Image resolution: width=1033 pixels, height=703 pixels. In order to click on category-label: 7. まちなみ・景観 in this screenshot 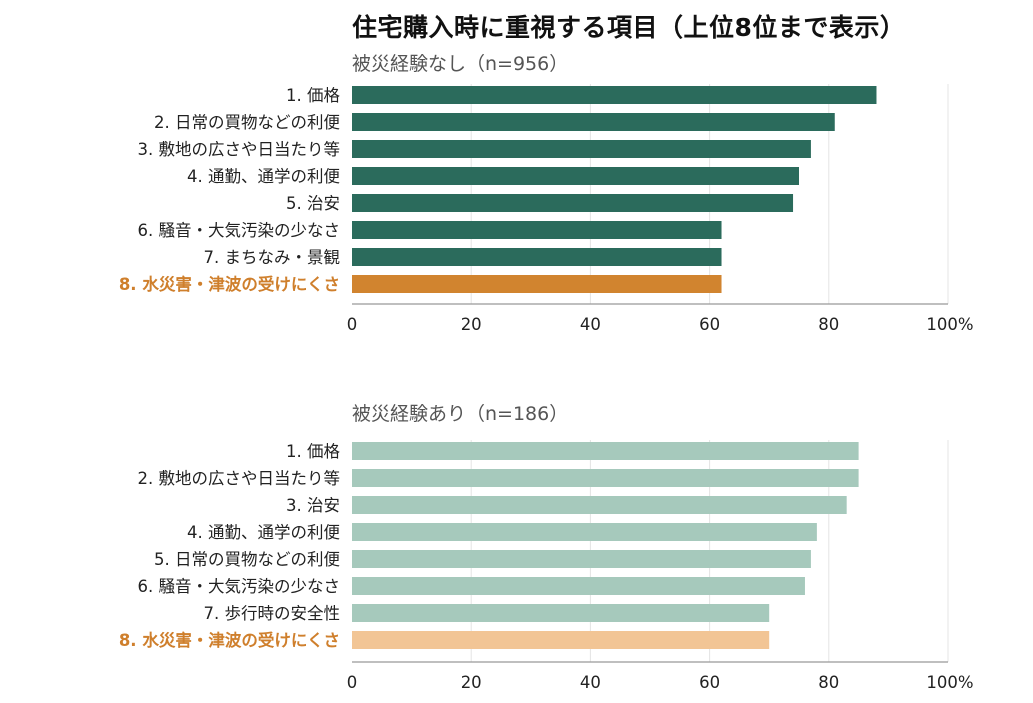, I will do `click(272, 257)`.